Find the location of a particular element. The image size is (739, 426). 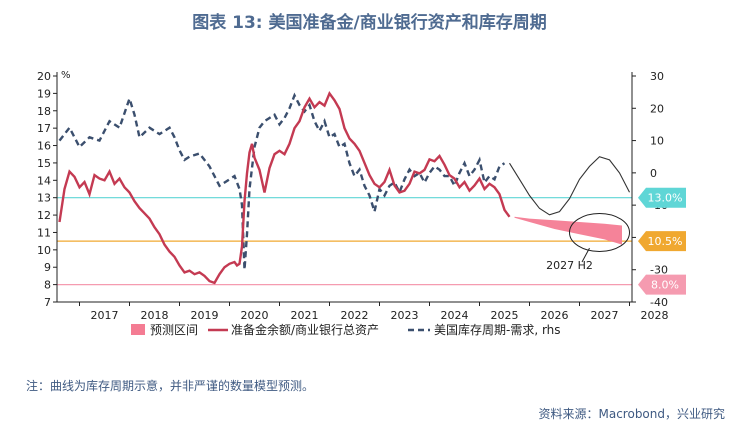

left-tick-label: 15 is located at coordinates (44, 163).